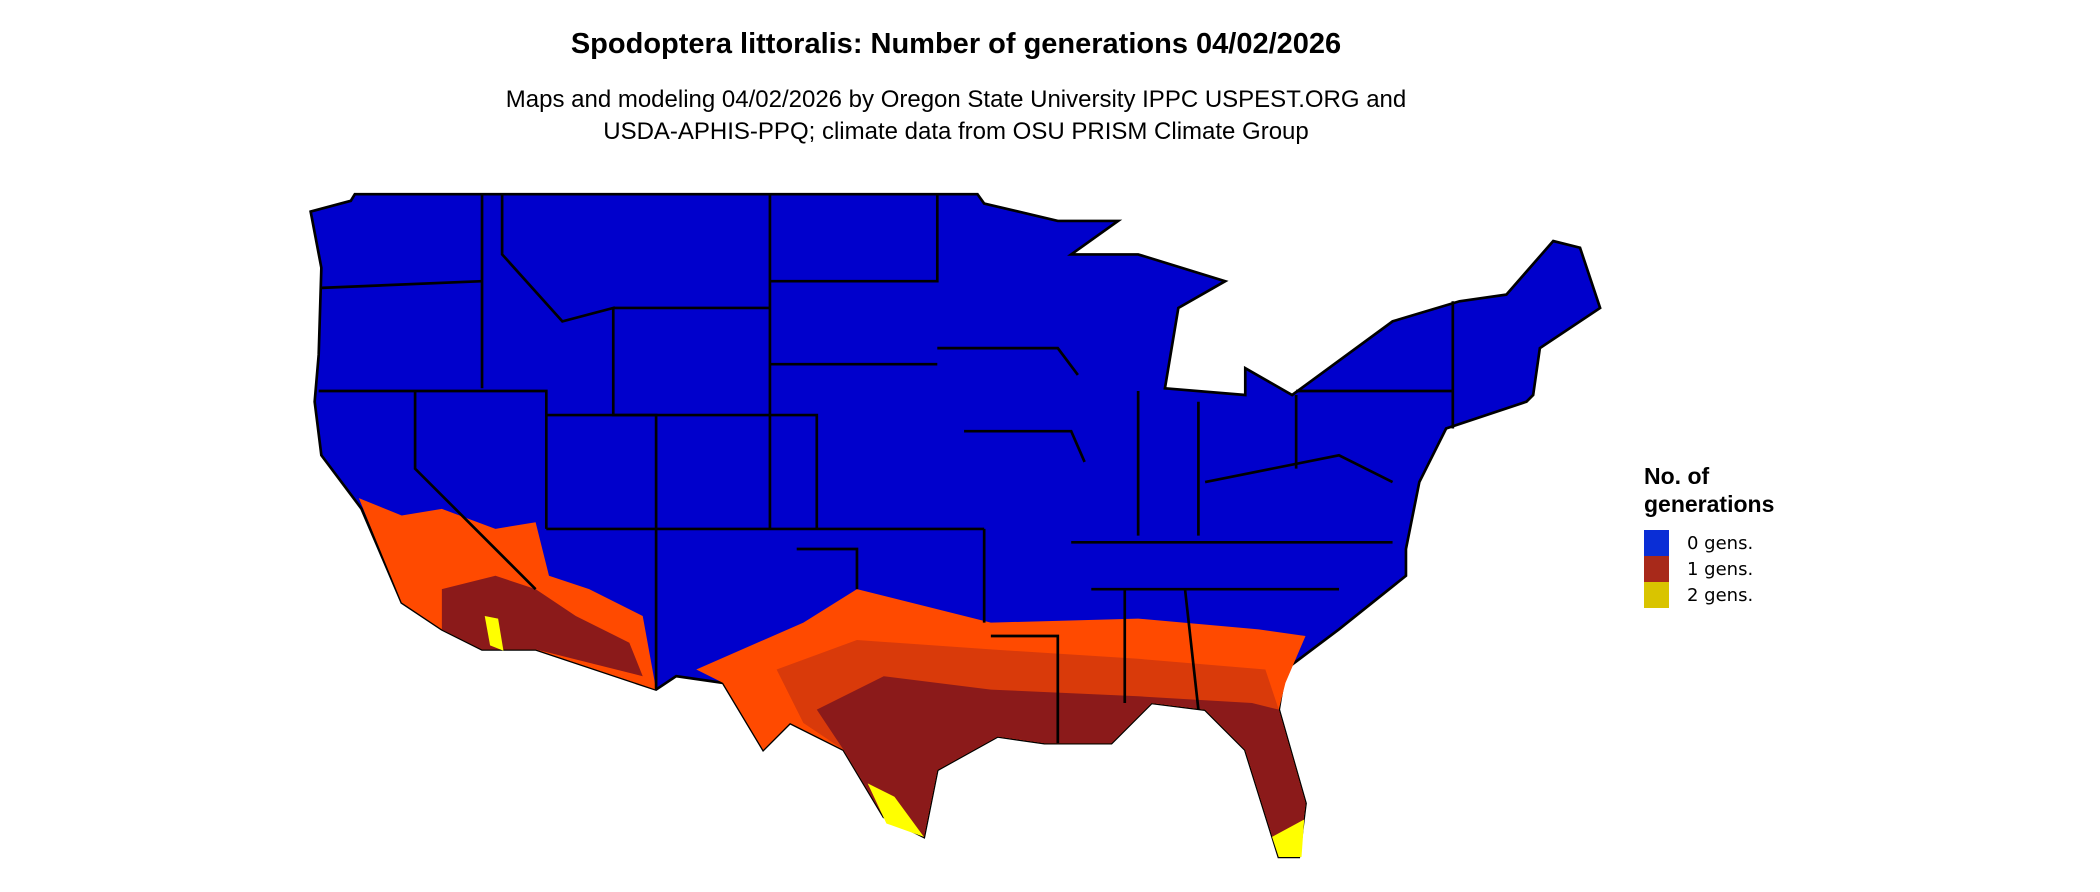 This screenshot has width=2100, height=892. I want to click on legend-title-line-2: generations, so click(1709, 504).